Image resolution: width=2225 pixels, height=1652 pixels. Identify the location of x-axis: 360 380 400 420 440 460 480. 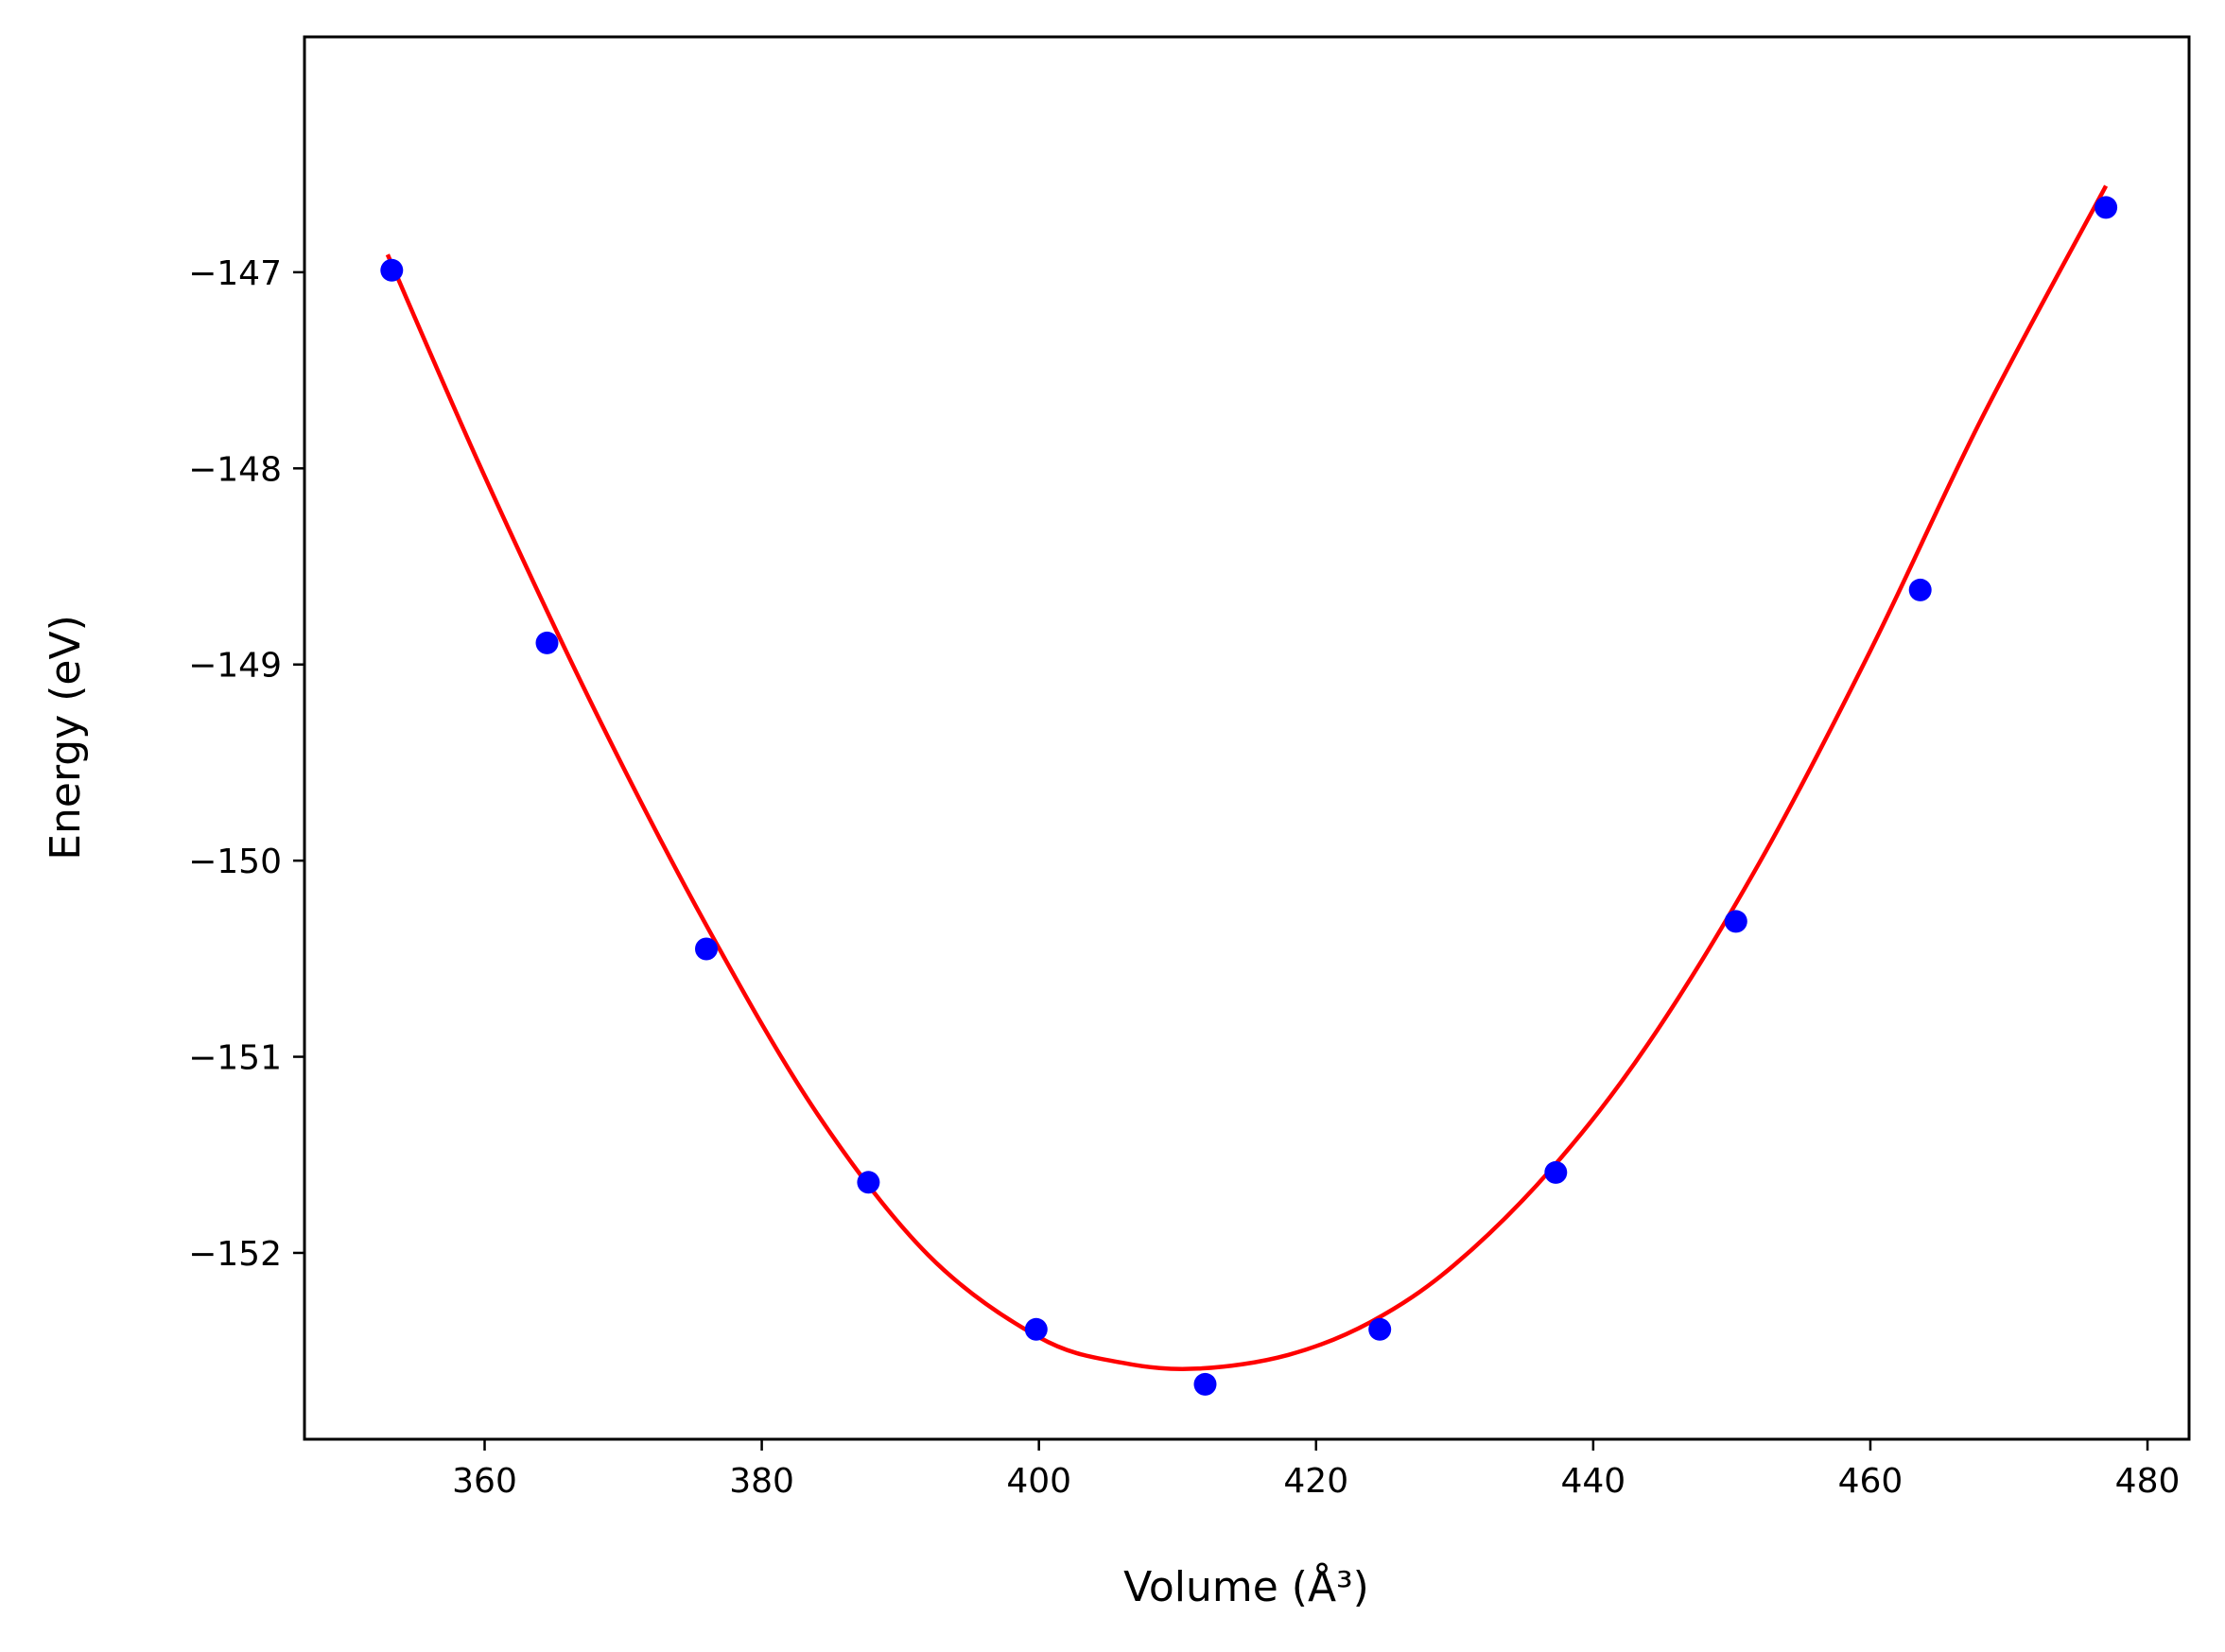
(1316, 1470).